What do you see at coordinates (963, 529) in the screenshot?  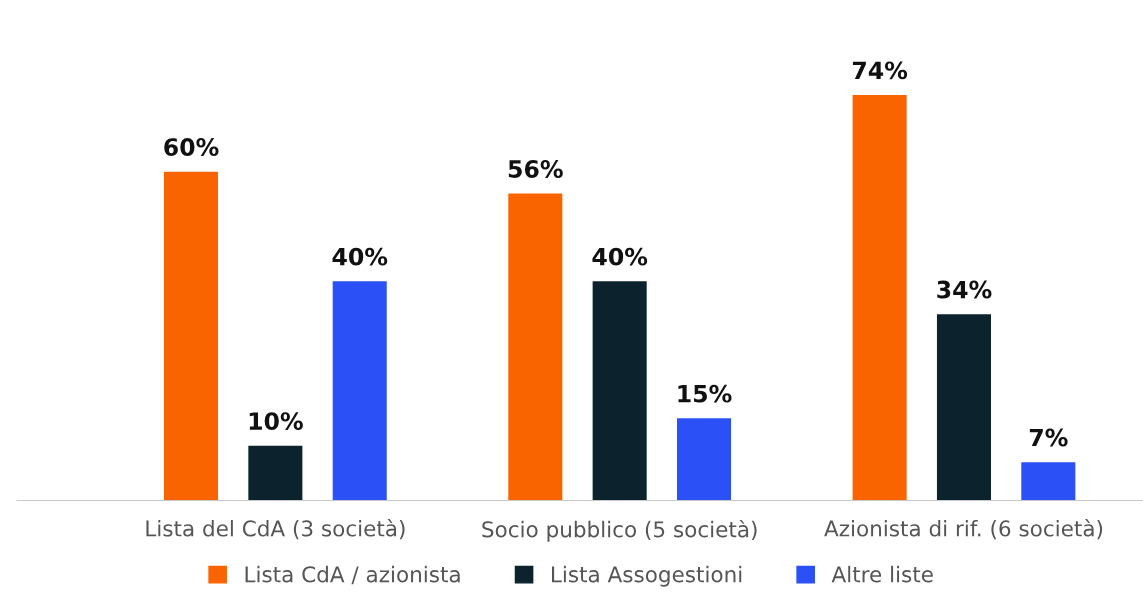 I see `x-tick-label: Azionista di rif. (6 società)` at bounding box center [963, 529].